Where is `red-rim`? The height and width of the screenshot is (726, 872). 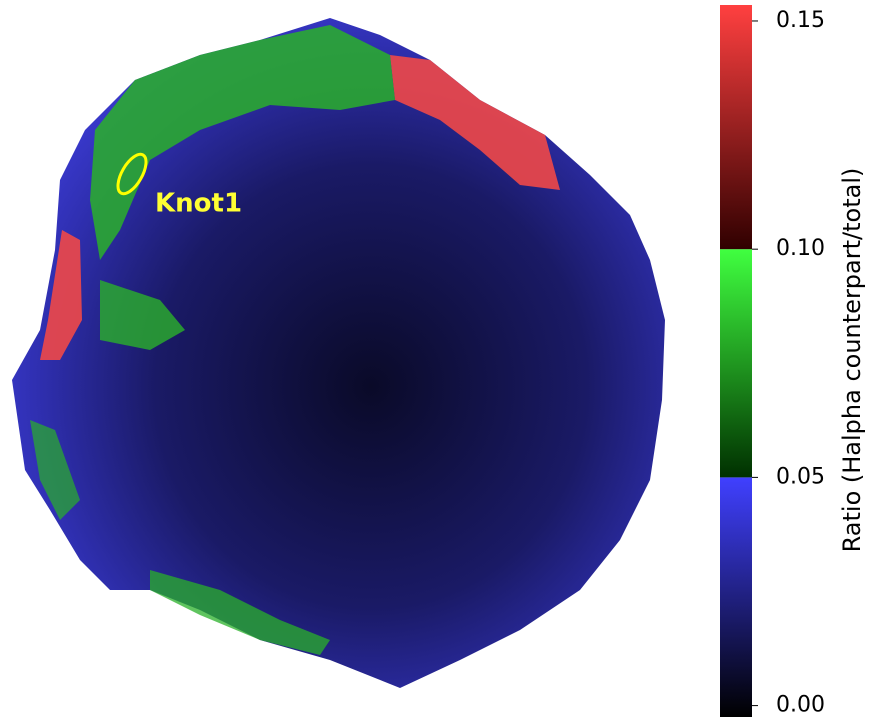
red-rim is located at coordinates (475, 122).